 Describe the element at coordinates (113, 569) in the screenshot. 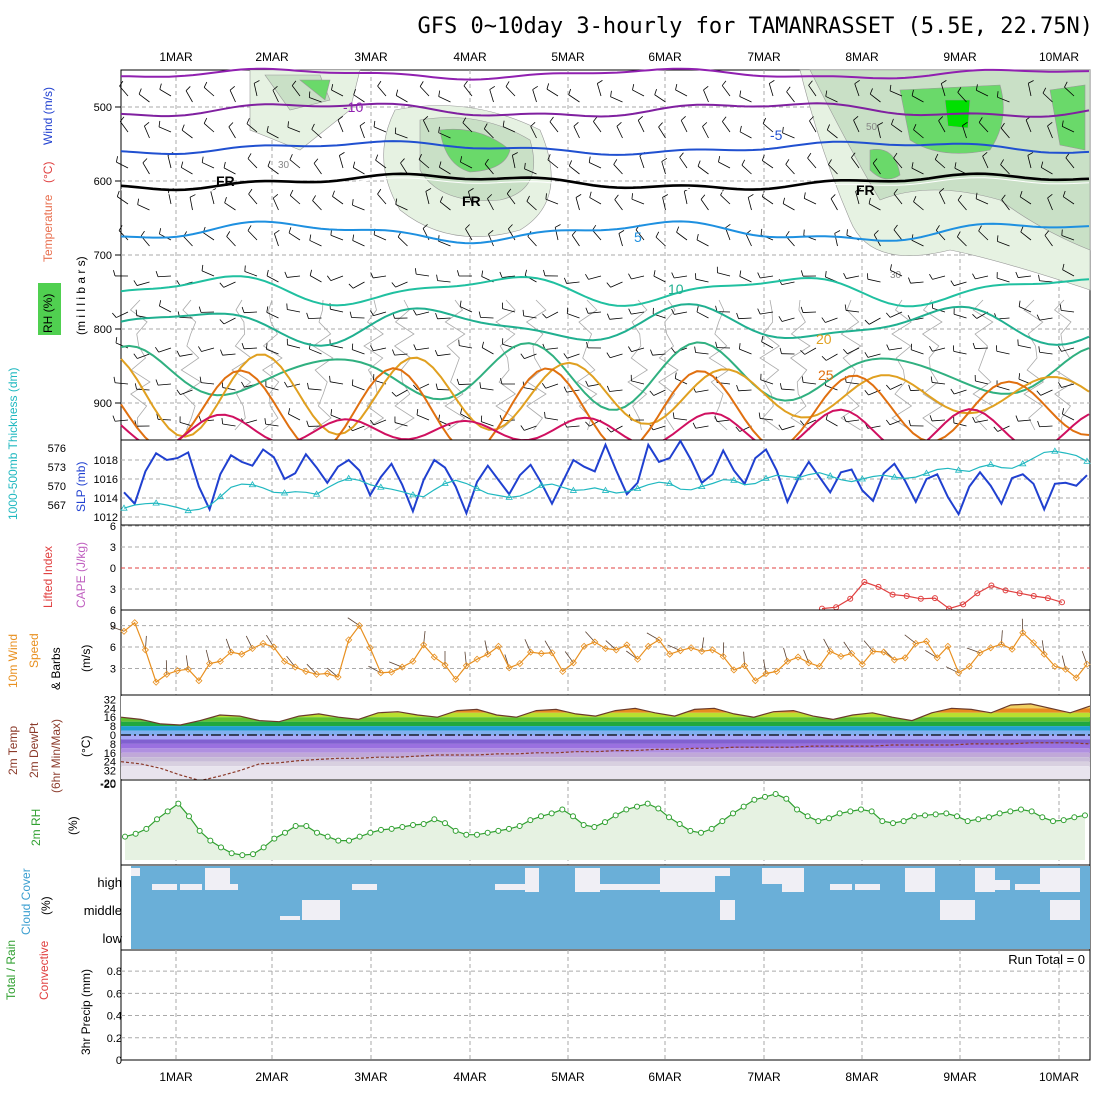

I see `instability-tick-labels: 6 3 0 3 6` at that location.